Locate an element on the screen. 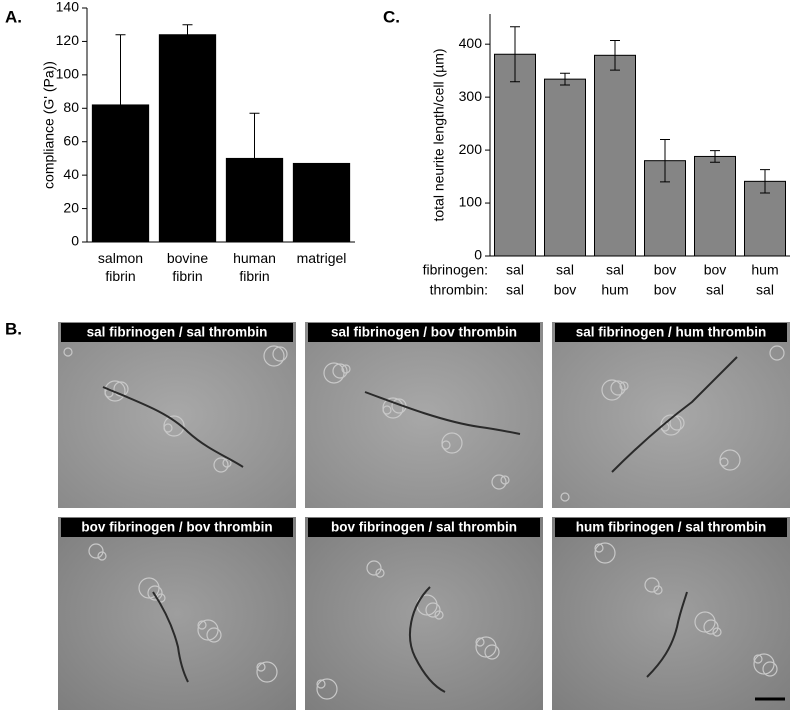  micrograph-caption: sal fibrinogen / bov thrombin is located at coordinates (424, 332).